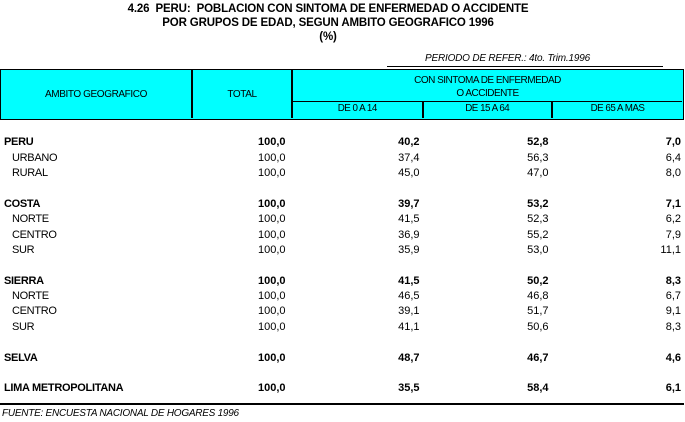  Describe the element at coordinates (22, 203) in the screenshot. I see `row-label: COSTA` at that location.